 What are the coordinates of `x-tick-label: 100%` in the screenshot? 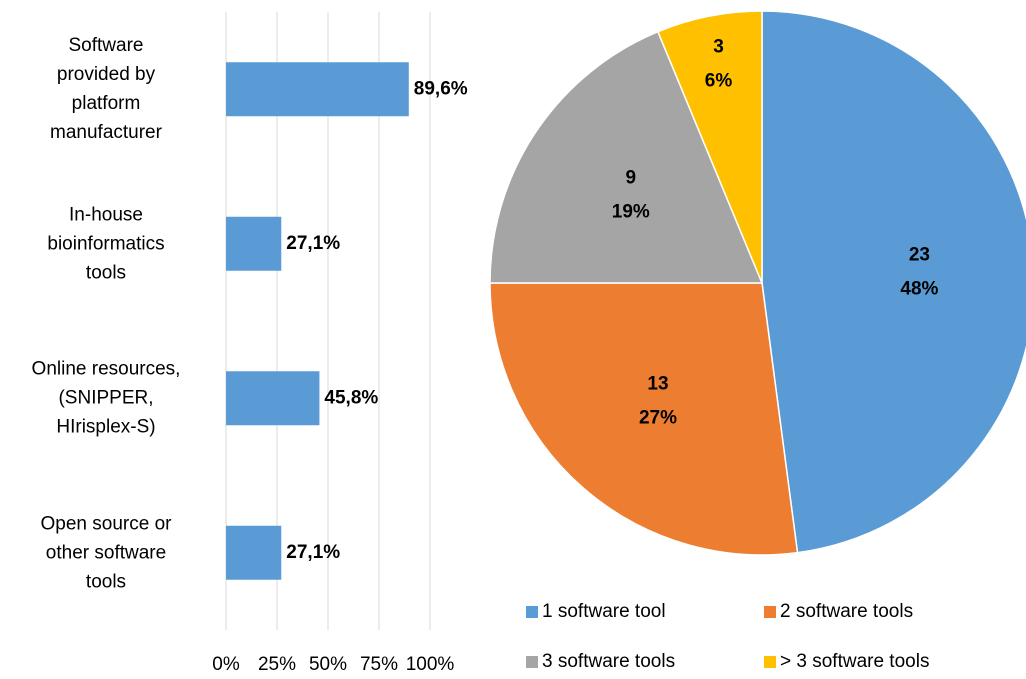 It's located at (430, 664).